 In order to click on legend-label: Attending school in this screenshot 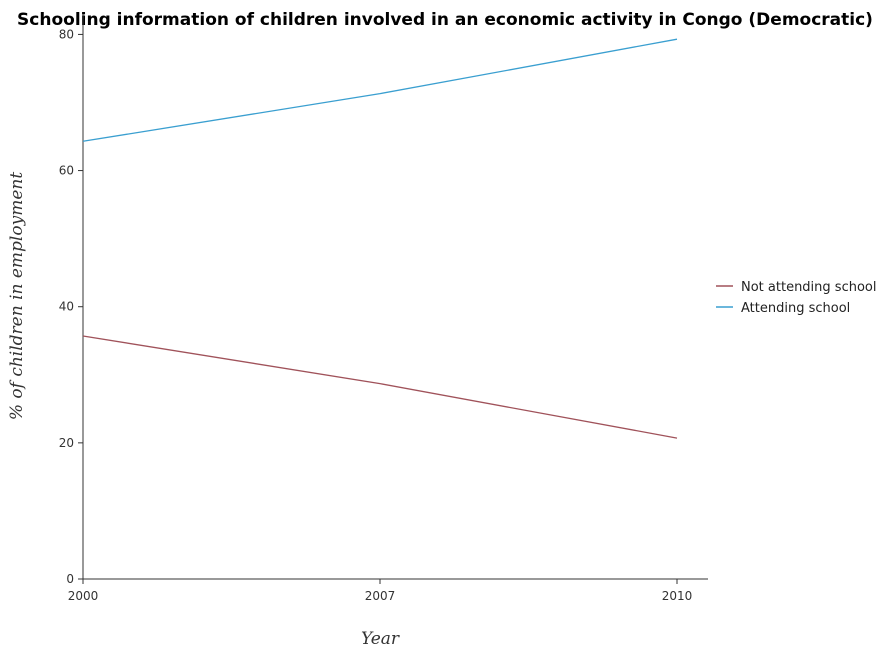, I will do `click(795, 308)`.